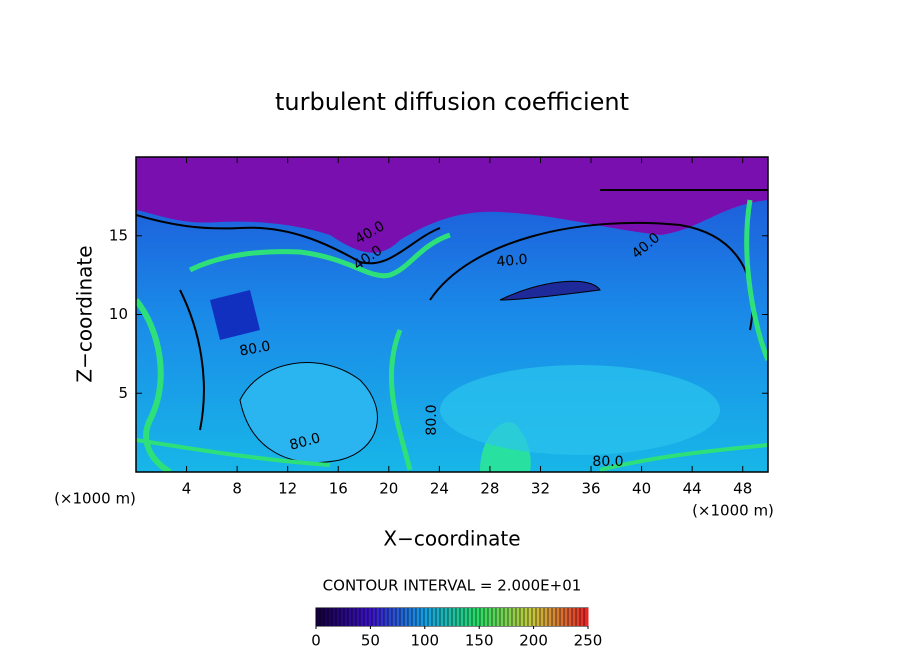  Describe the element at coordinates (641, 489) in the screenshot. I see `x-tick-label: 40` at that location.